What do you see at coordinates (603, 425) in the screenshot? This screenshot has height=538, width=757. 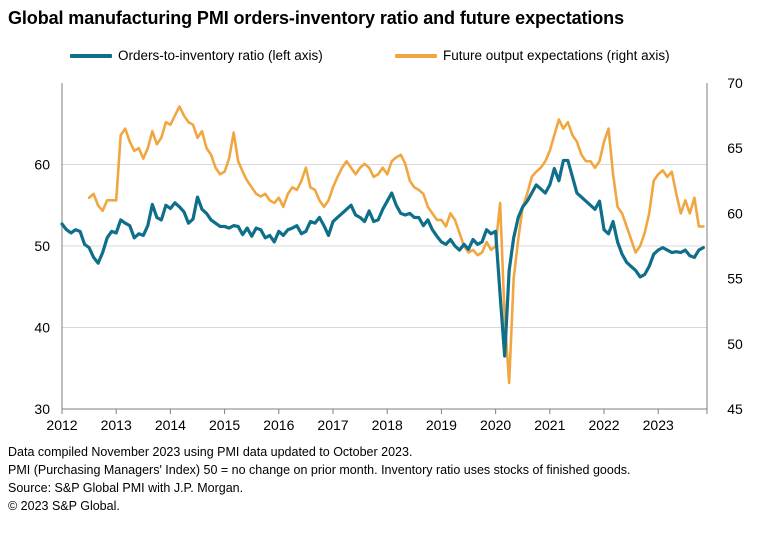 I see `x-tick-label: 2022` at bounding box center [603, 425].